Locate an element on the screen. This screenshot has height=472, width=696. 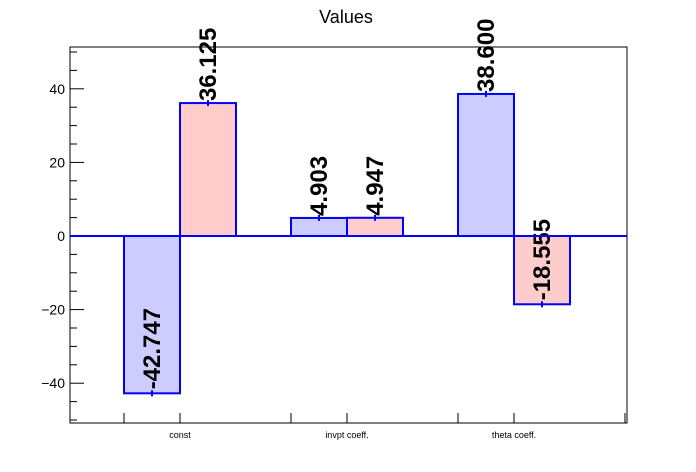
data-label: -18.555 is located at coordinates (542, 259).